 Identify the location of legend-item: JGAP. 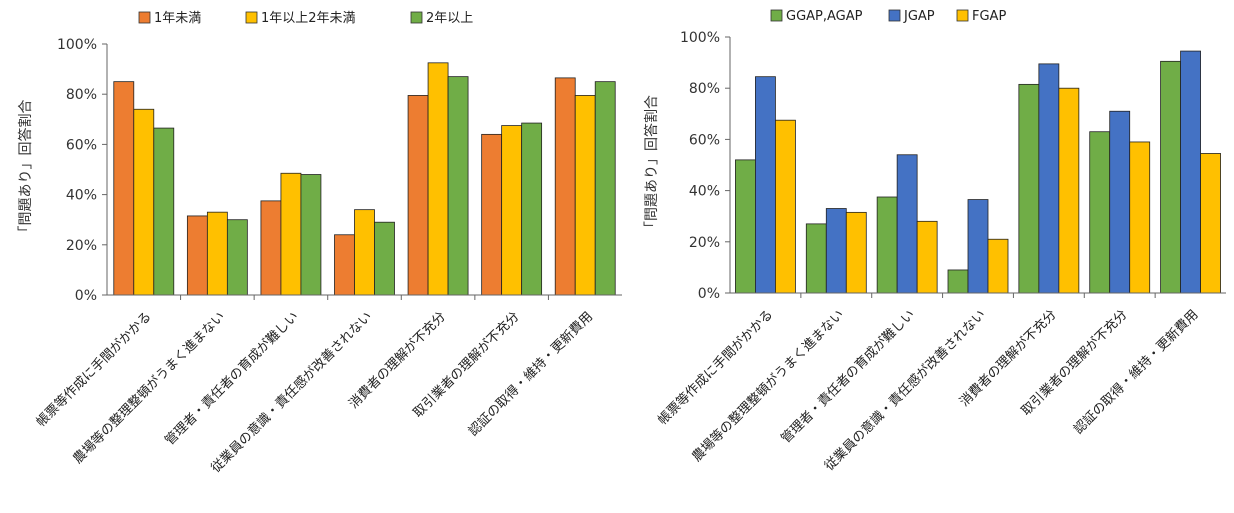
(911, 16).